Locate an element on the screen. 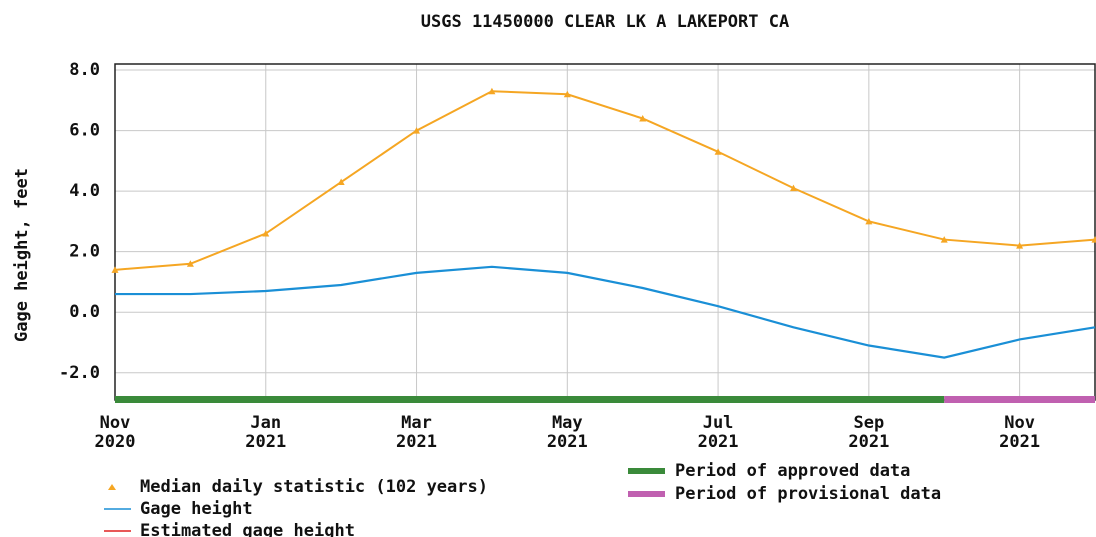 This screenshot has width=1096, height=537. chart-title: USGS 11450000 CLEAR LK A LAKEPORT CA is located at coordinates (605, 22).